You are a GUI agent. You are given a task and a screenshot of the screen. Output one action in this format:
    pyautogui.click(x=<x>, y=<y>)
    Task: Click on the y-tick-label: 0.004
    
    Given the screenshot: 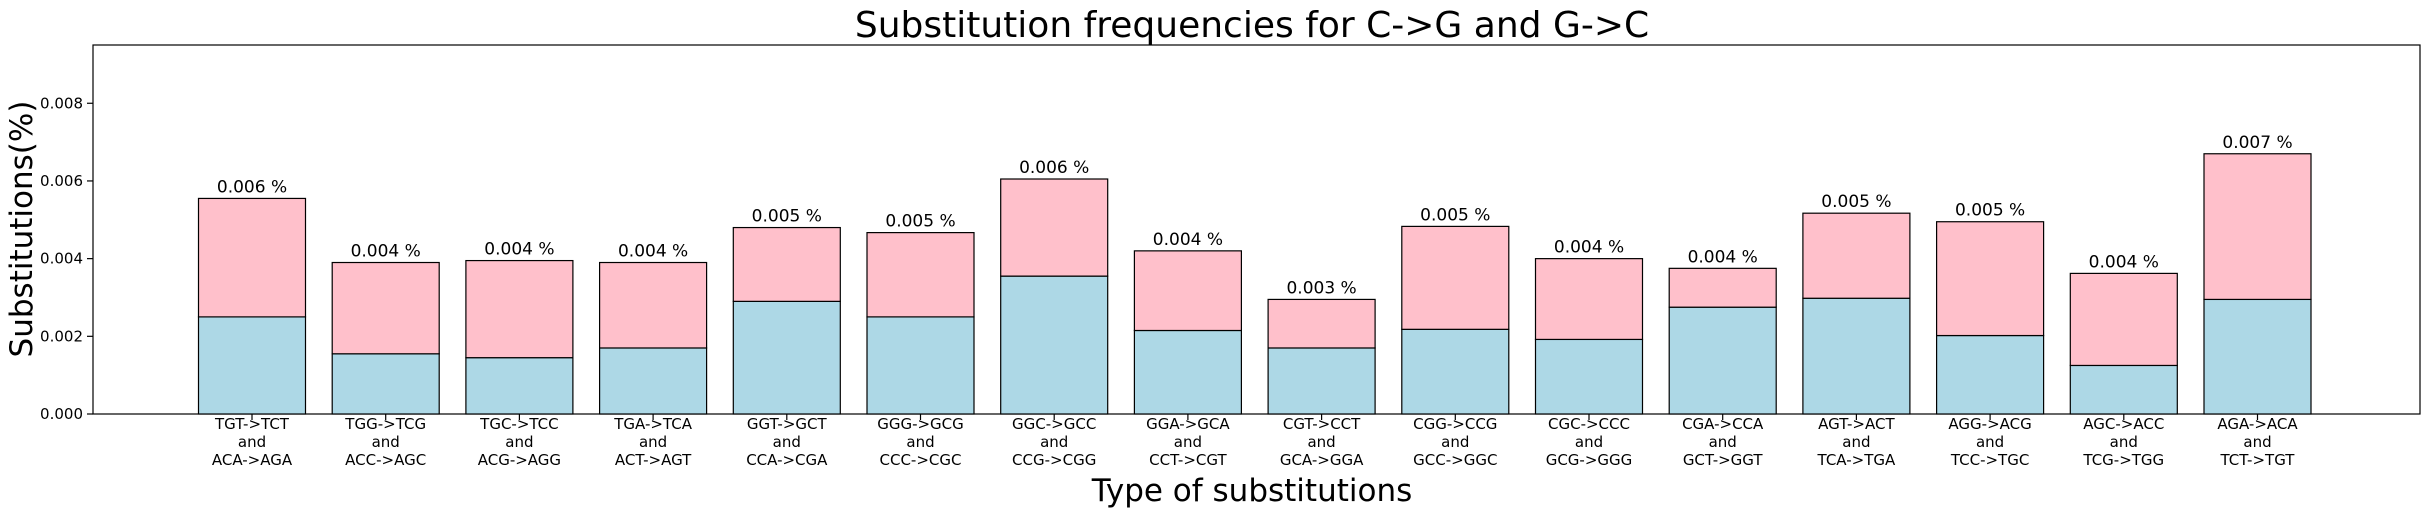 What is the action you would take?
    pyautogui.click(x=61, y=259)
    